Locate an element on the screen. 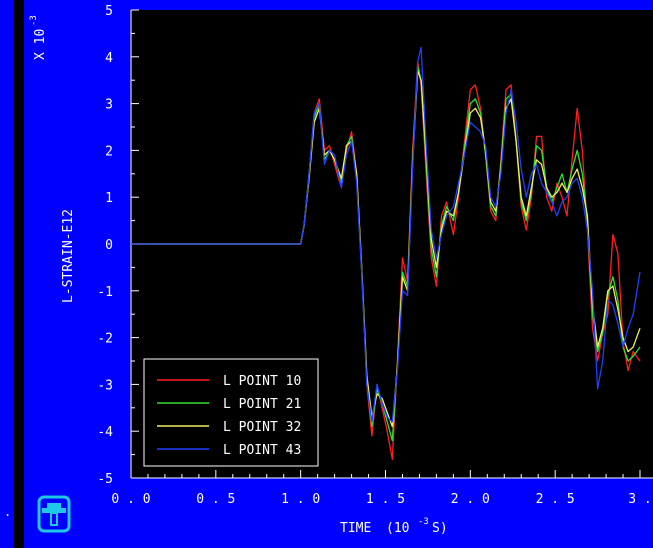  legend-label: L POINT 21 is located at coordinates (262, 404).